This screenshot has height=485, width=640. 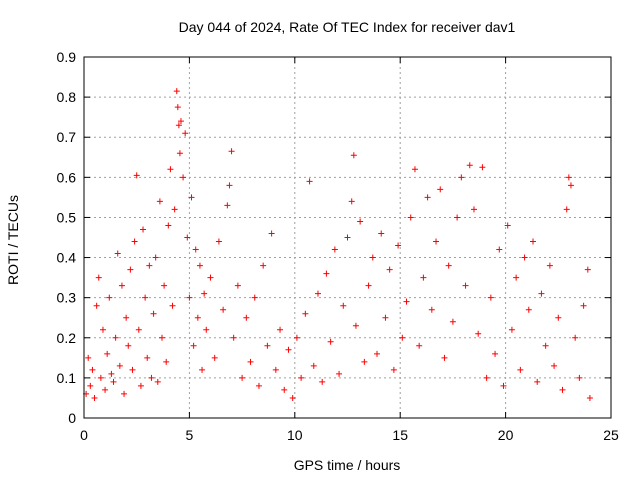 I want to click on y-tick-label: 0.5, so click(x=67, y=217).